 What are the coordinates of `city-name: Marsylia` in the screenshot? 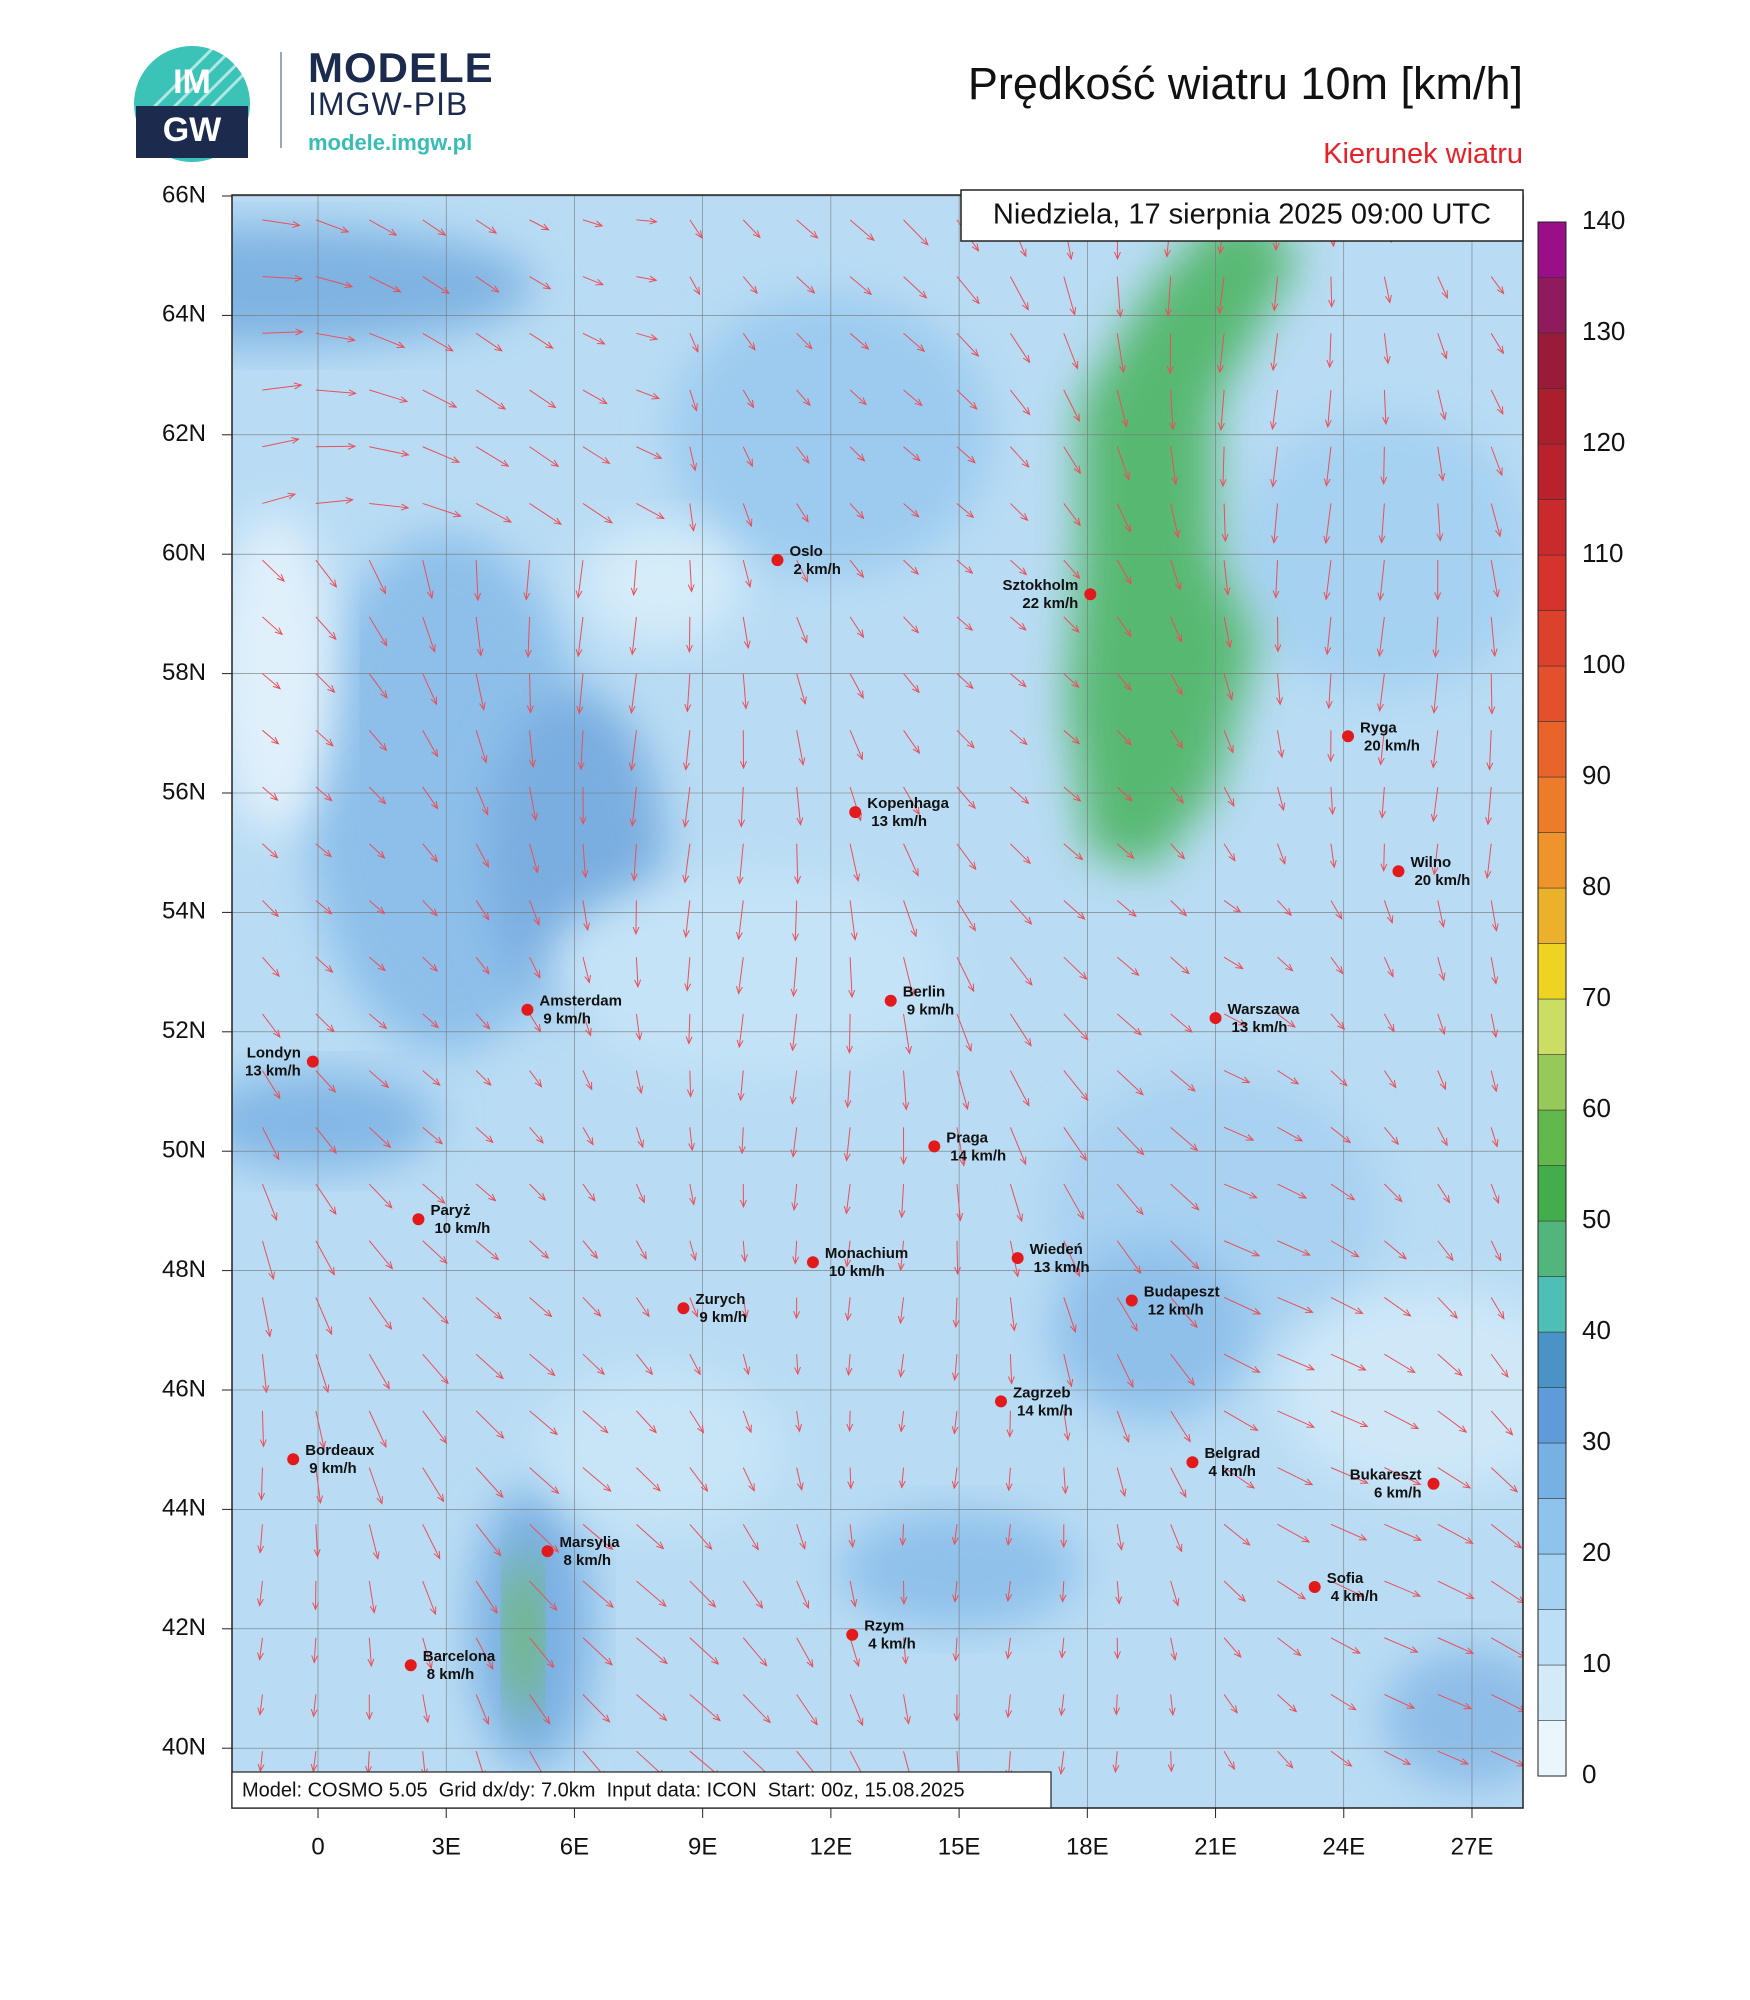 It's located at (590, 1542).